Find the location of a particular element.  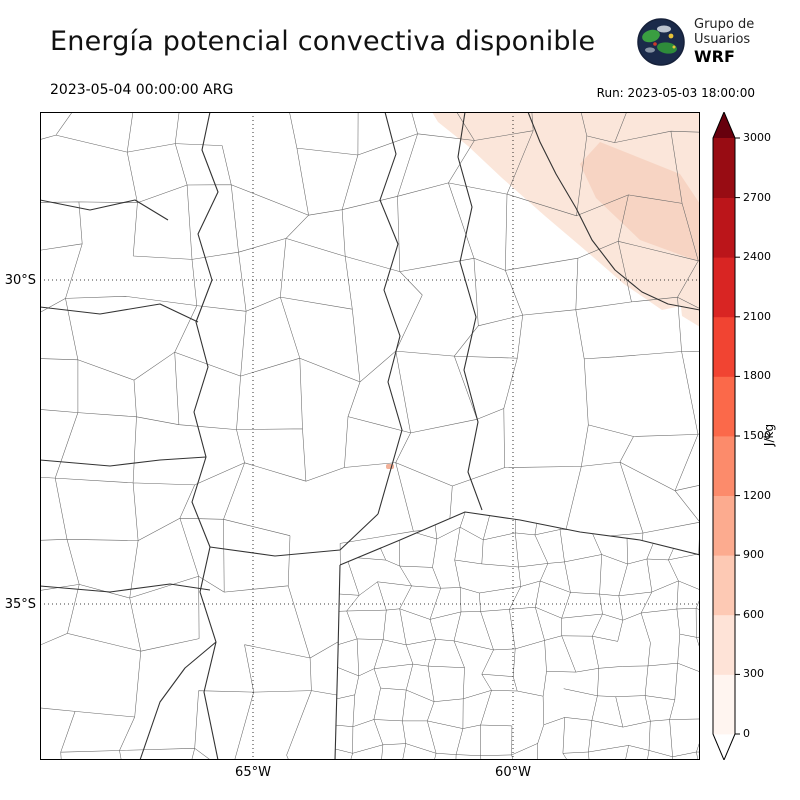

colorbar-tick-label: 3000 is located at coordinates (757, 137).